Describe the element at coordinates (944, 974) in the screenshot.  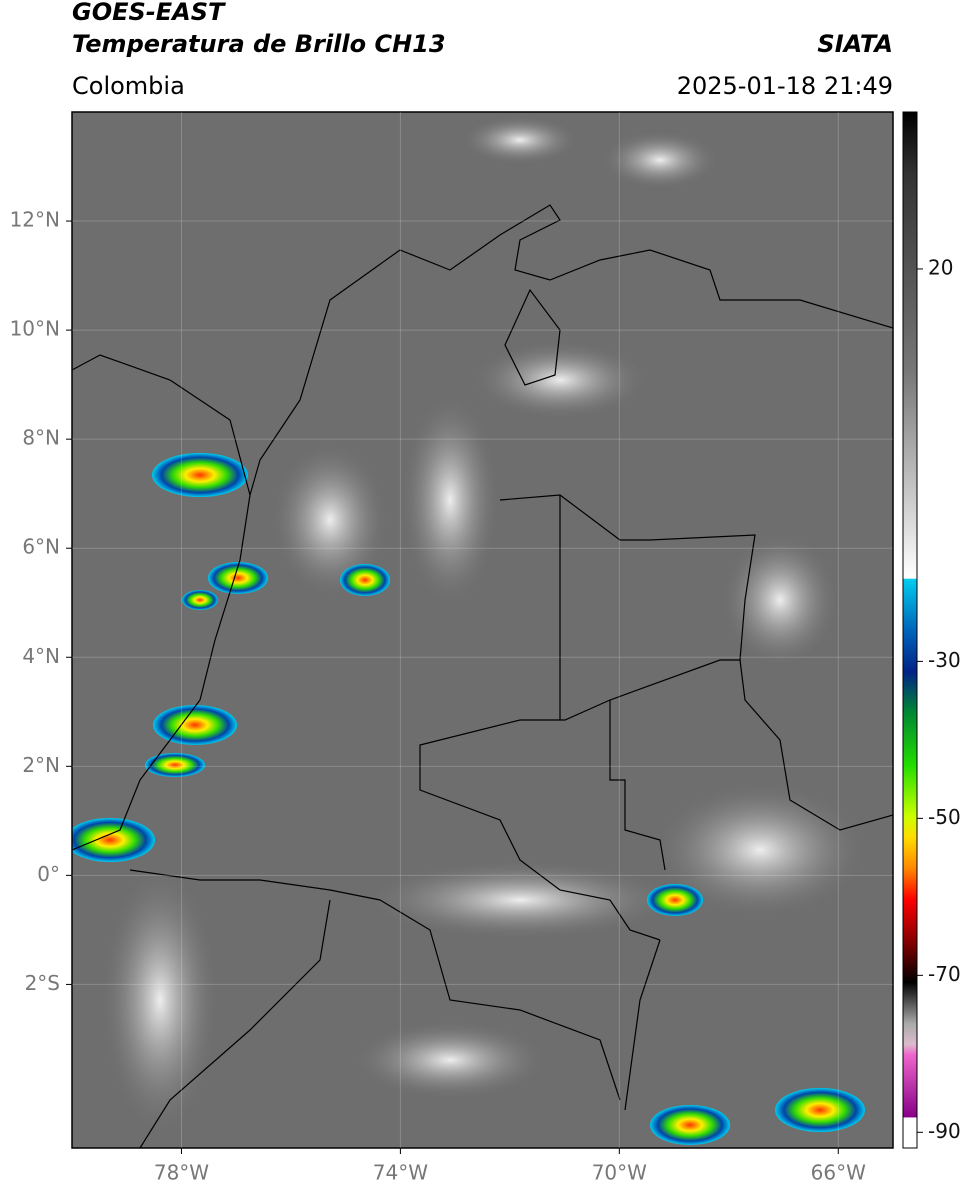
I see `colorbar-tick-label: -70` at that location.